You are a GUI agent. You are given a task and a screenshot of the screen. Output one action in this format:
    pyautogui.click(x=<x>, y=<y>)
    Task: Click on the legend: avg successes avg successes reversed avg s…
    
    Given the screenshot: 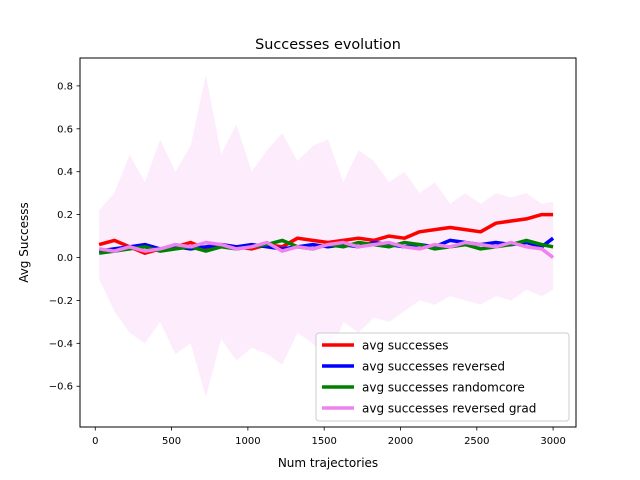 What is the action you would take?
    pyautogui.click(x=442, y=377)
    